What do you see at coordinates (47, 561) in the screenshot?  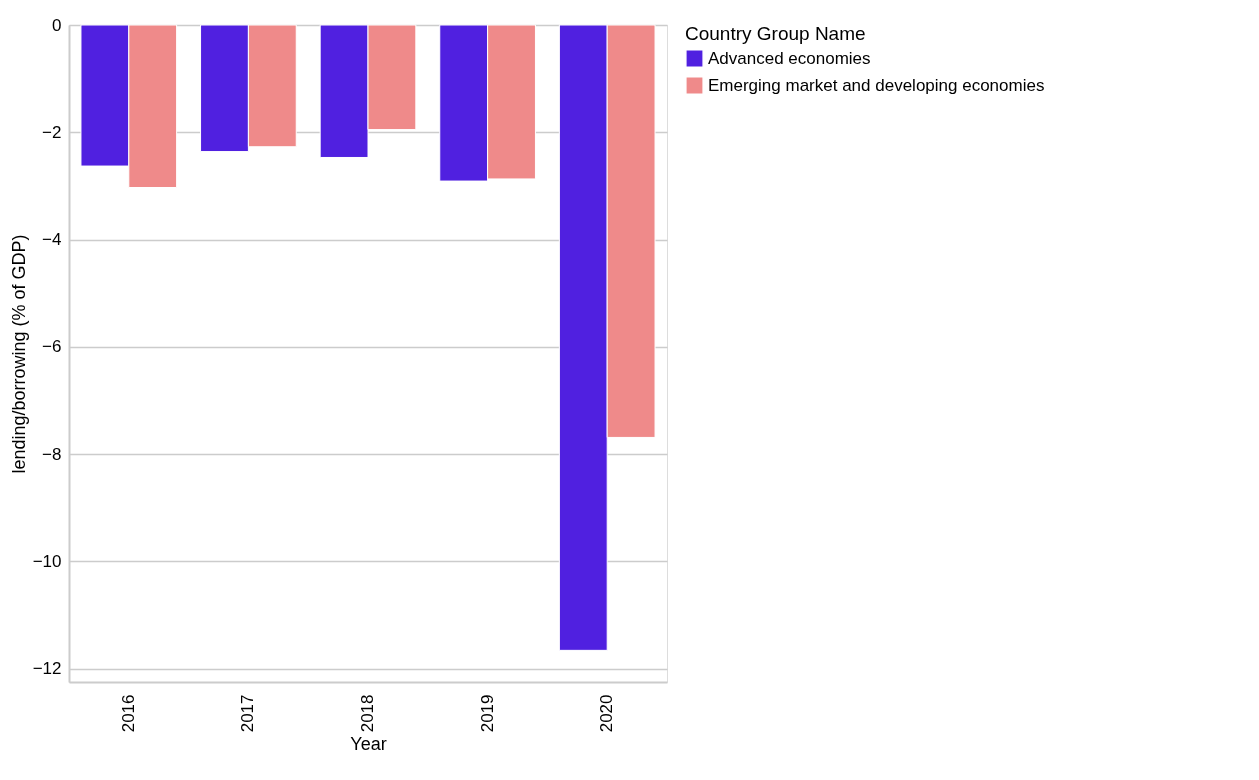 I see `y-tick-label: −10` at bounding box center [47, 561].